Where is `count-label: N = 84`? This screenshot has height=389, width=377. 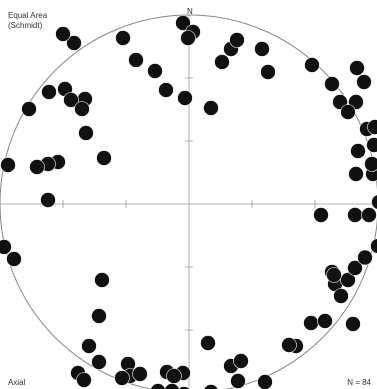 count-label: N = 84 is located at coordinates (359, 382).